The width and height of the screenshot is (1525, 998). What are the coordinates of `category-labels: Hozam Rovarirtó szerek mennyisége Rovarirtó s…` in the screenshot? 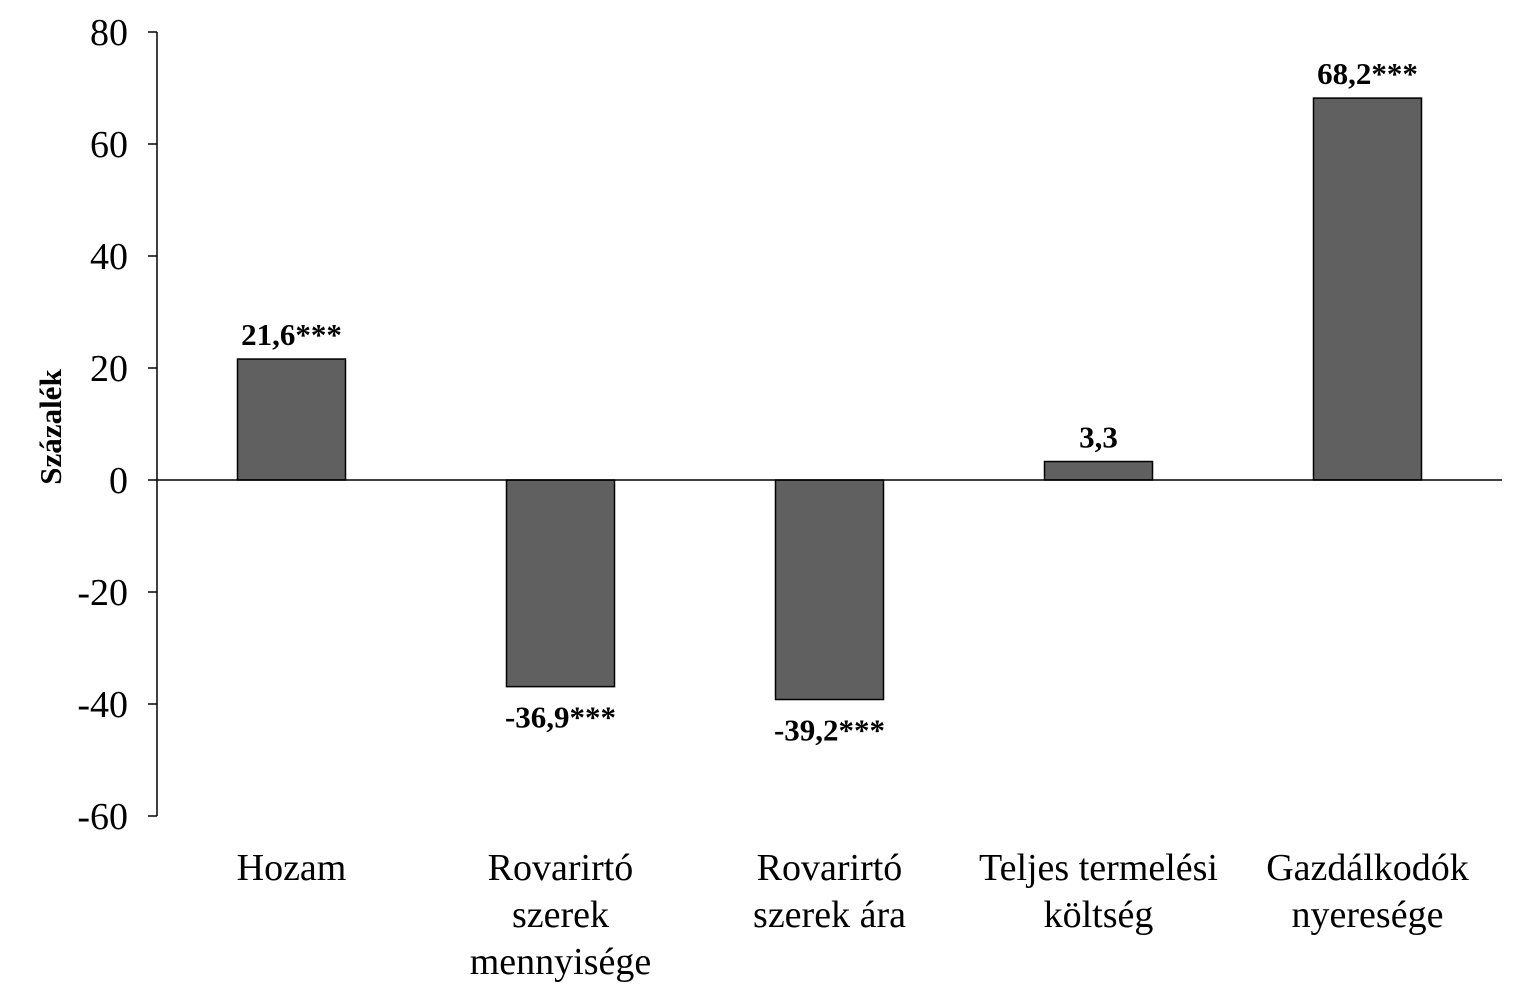 It's located at (853, 915).